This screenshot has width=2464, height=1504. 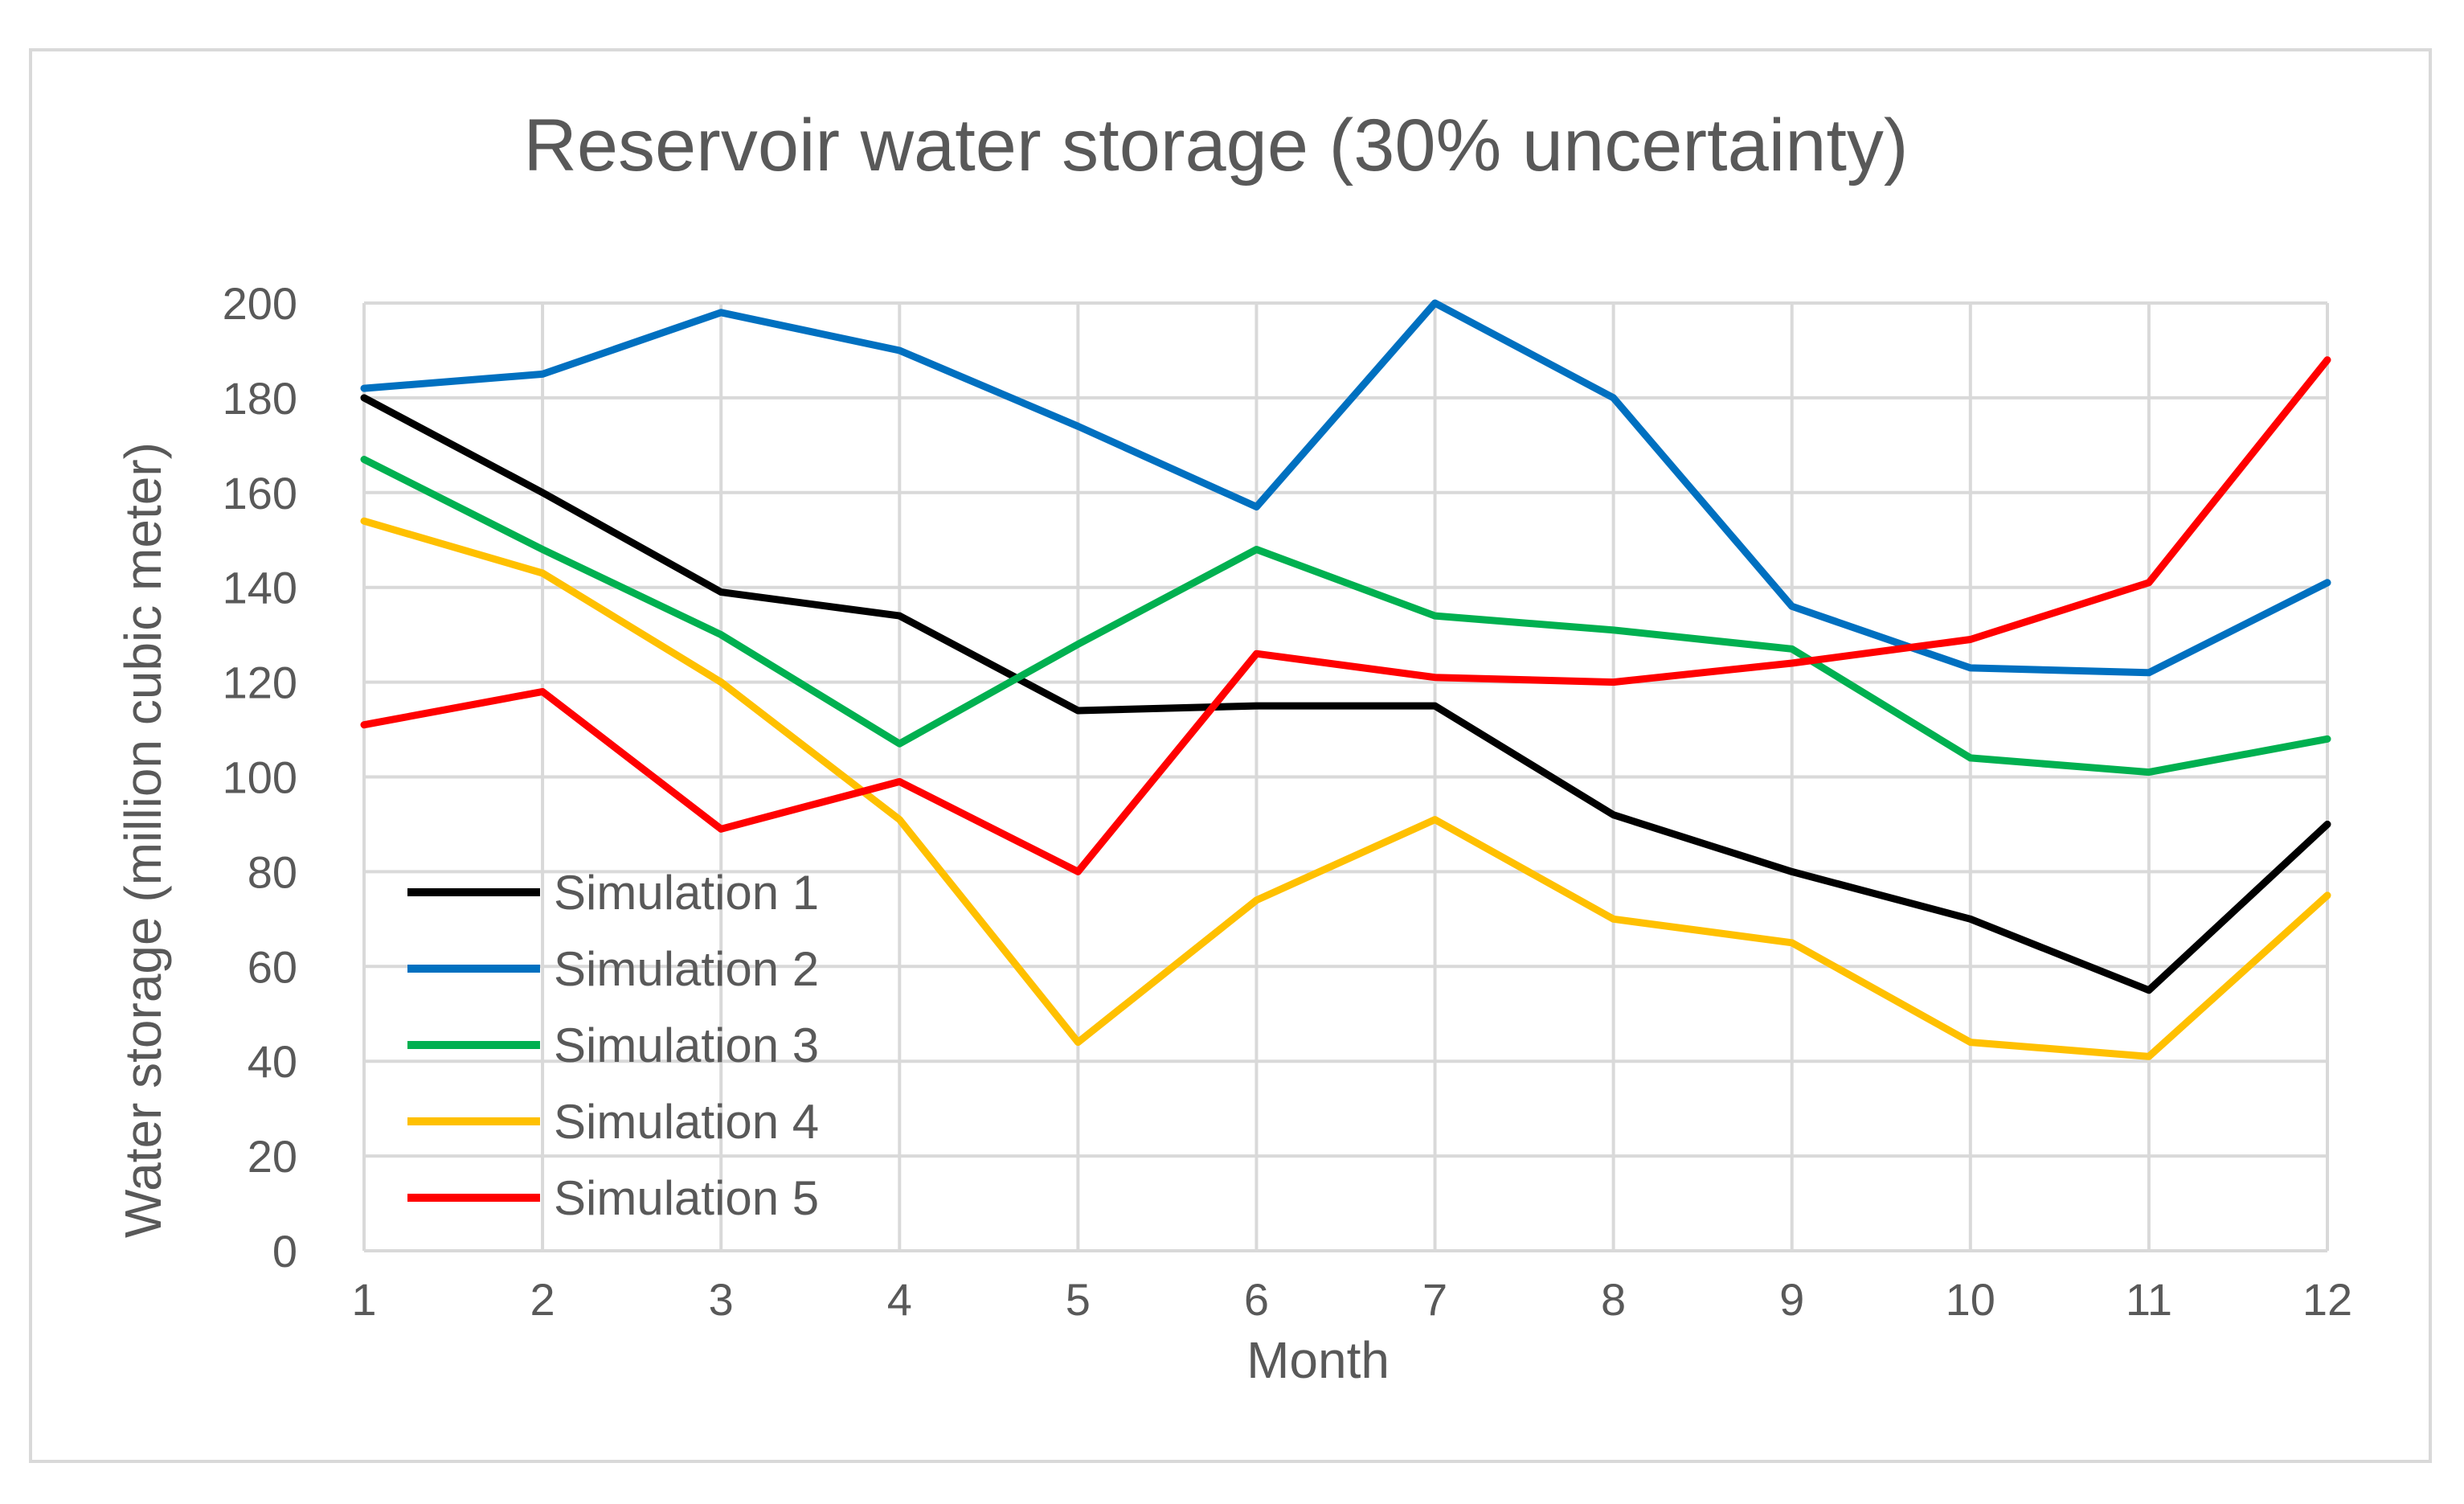 I want to click on x-tick-label: 9, so click(x=1791, y=1300).